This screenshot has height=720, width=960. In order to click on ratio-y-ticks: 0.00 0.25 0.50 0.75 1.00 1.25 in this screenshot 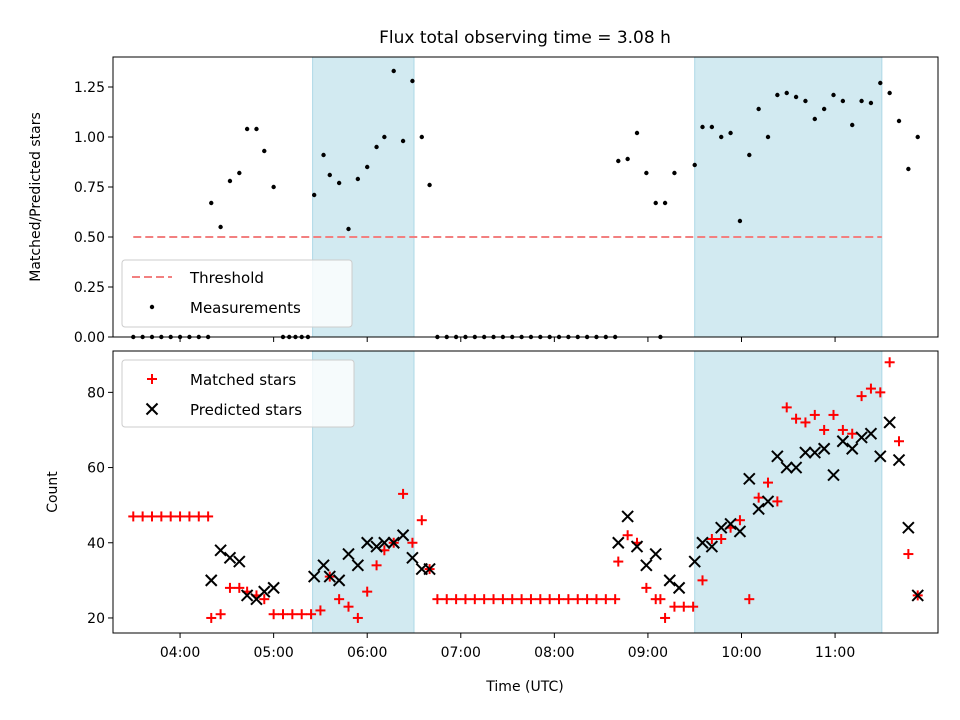, I will do `click(93, 213)`.